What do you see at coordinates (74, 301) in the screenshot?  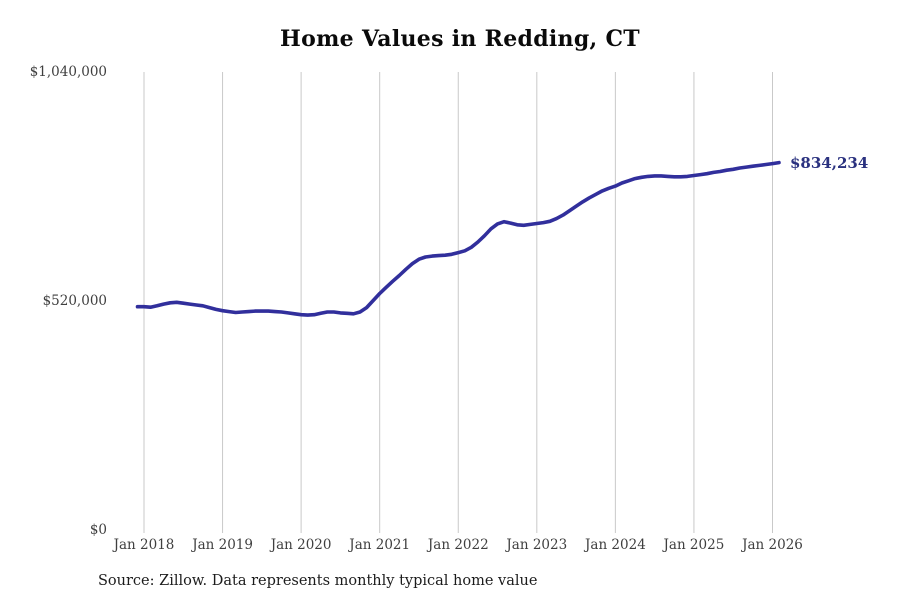 I see `y-tick-label: $520,000` at bounding box center [74, 301].